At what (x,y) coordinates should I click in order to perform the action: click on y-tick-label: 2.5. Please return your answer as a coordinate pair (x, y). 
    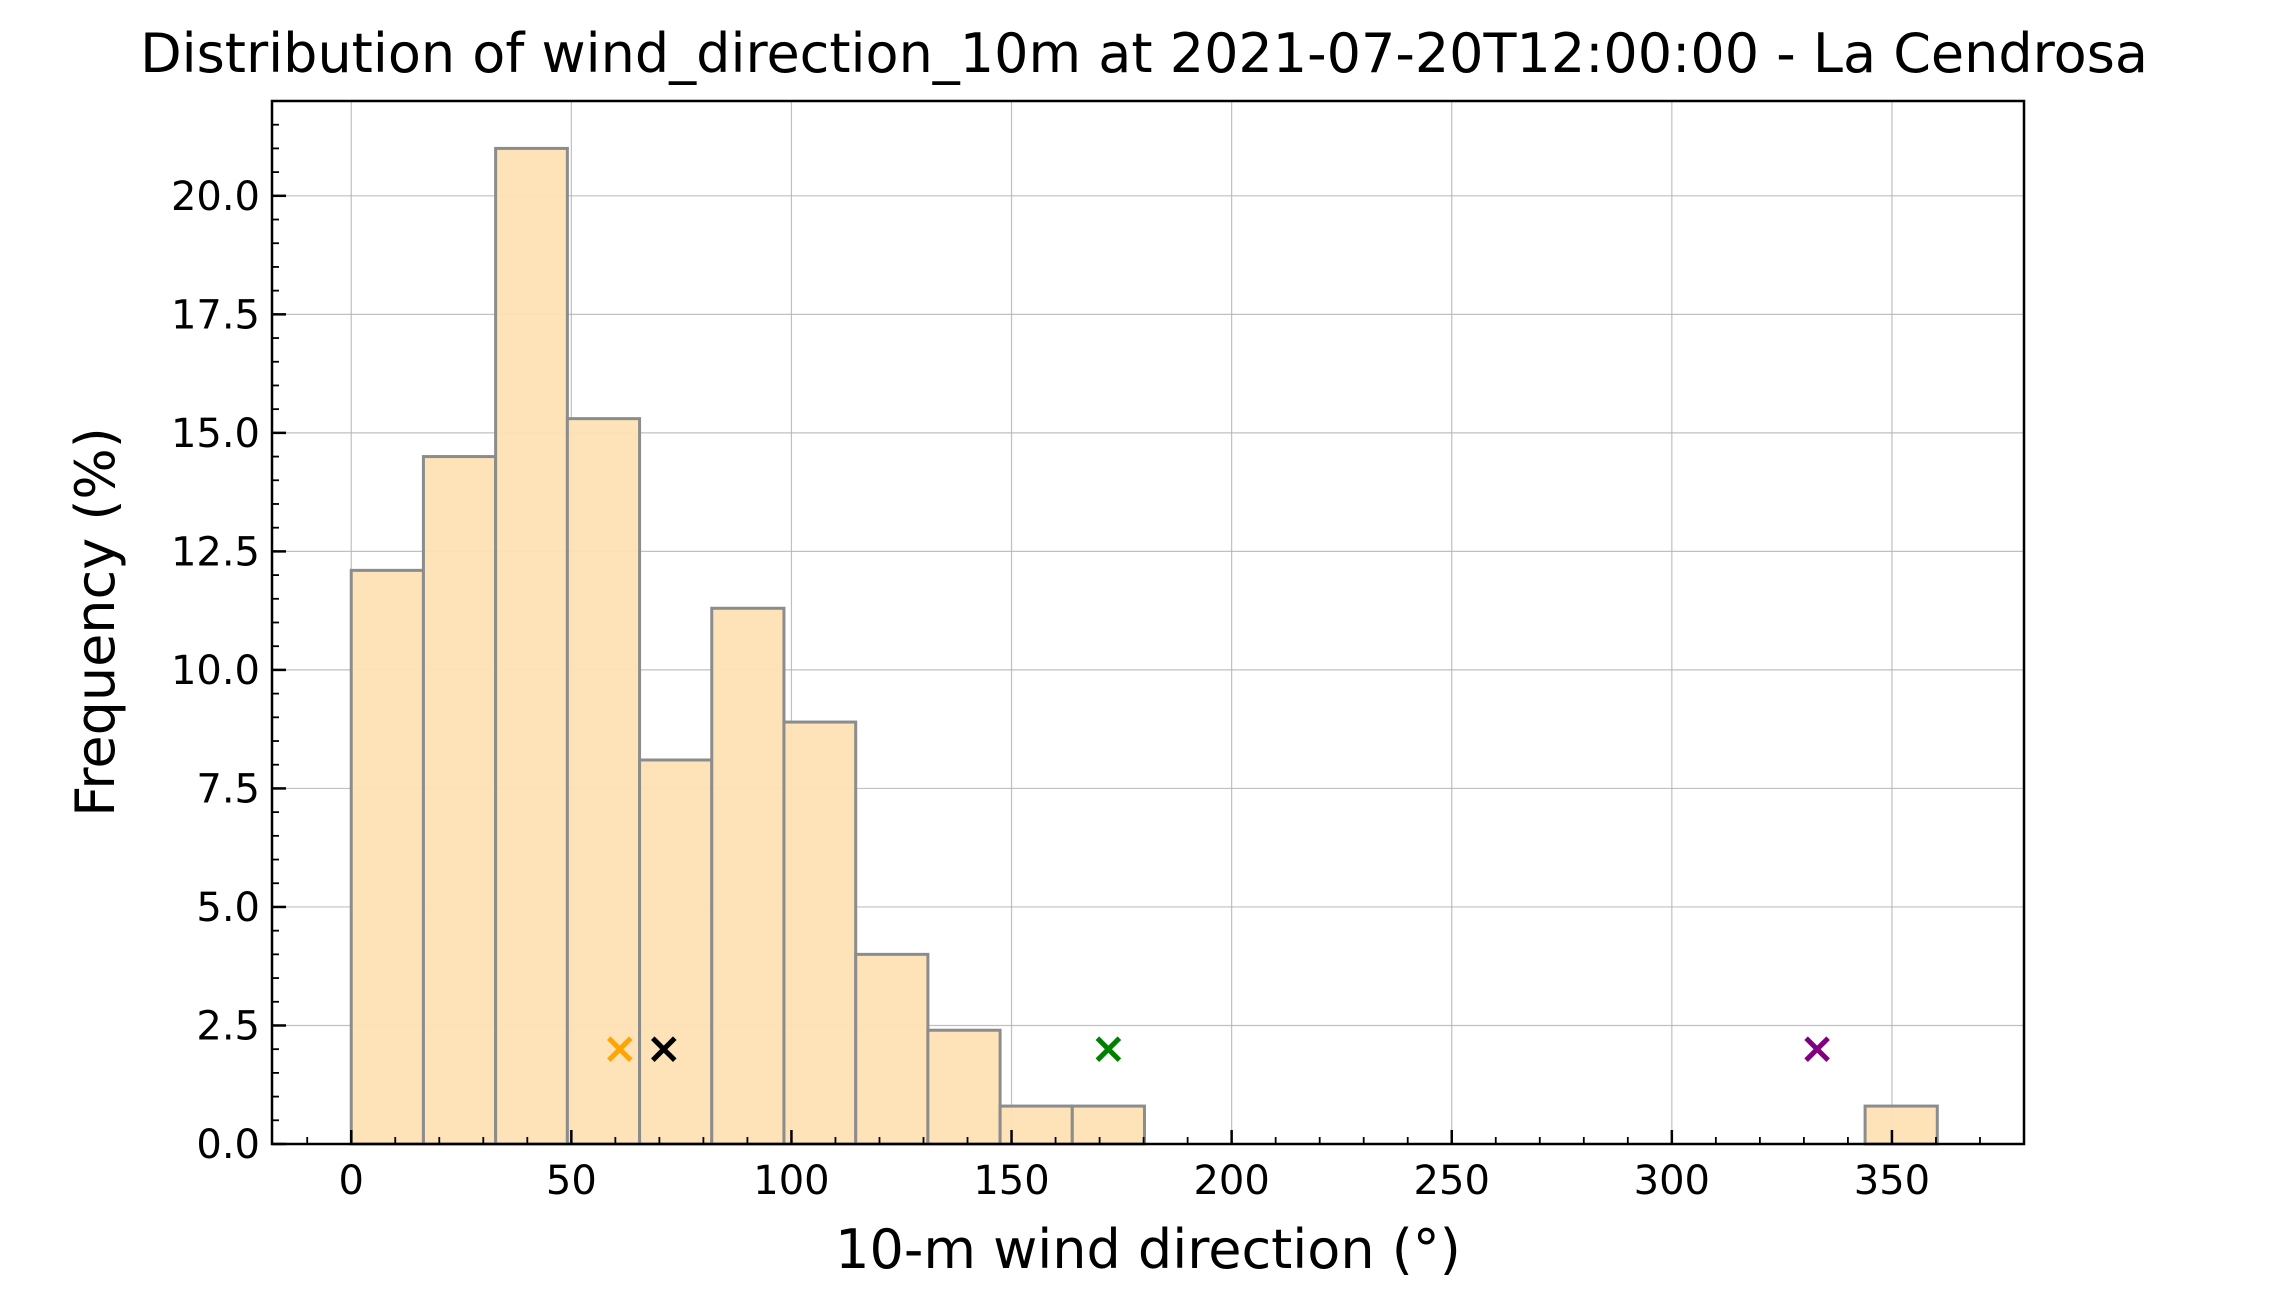
    Looking at the image, I should click on (228, 1026).